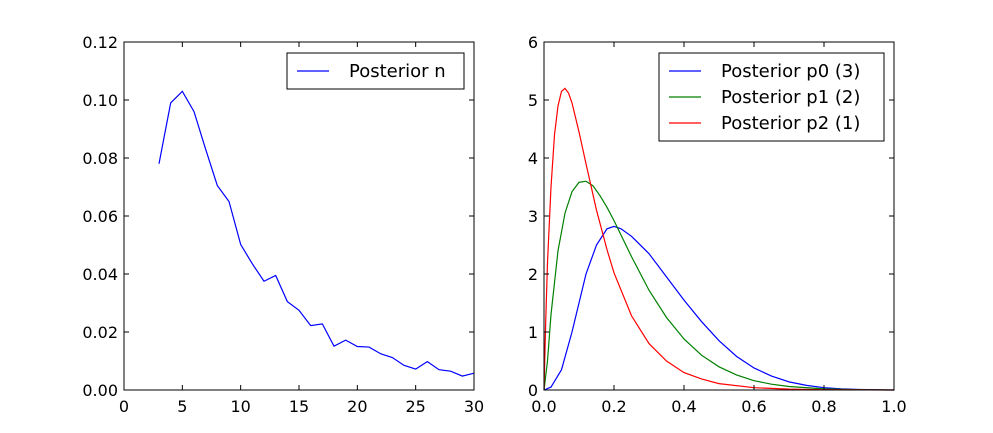  Describe the element at coordinates (893, 406) in the screenshot. I see `x-tick-label: 1.0` at that location.